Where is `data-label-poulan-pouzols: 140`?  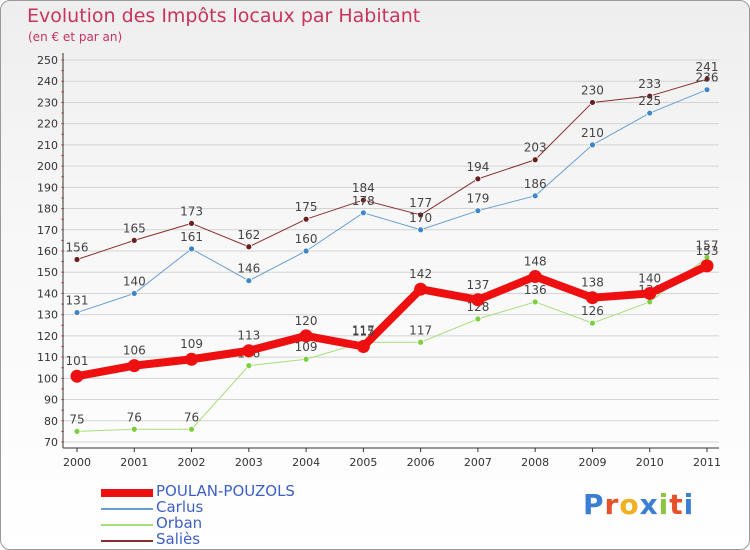 data-label-poulan-pouzols: 140 is located at coordinates (649, 278).